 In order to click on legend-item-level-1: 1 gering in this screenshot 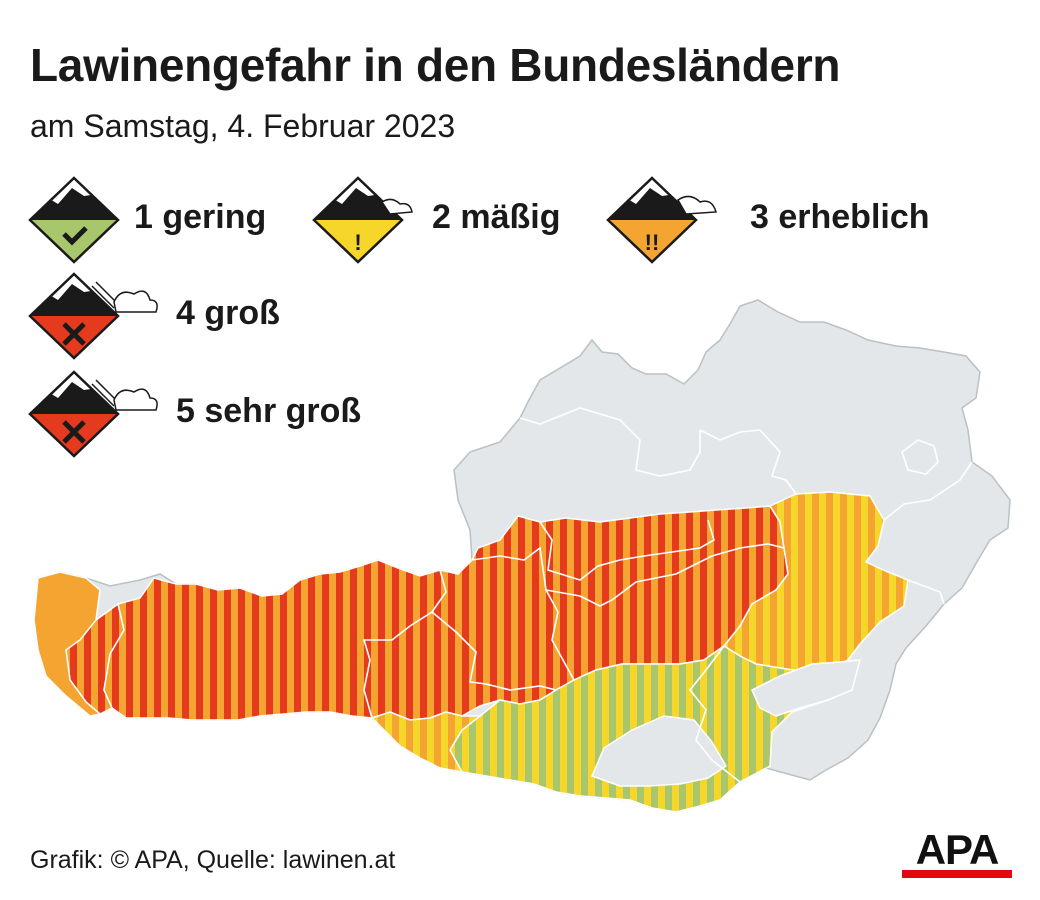, I will do `click(178, 221)`.